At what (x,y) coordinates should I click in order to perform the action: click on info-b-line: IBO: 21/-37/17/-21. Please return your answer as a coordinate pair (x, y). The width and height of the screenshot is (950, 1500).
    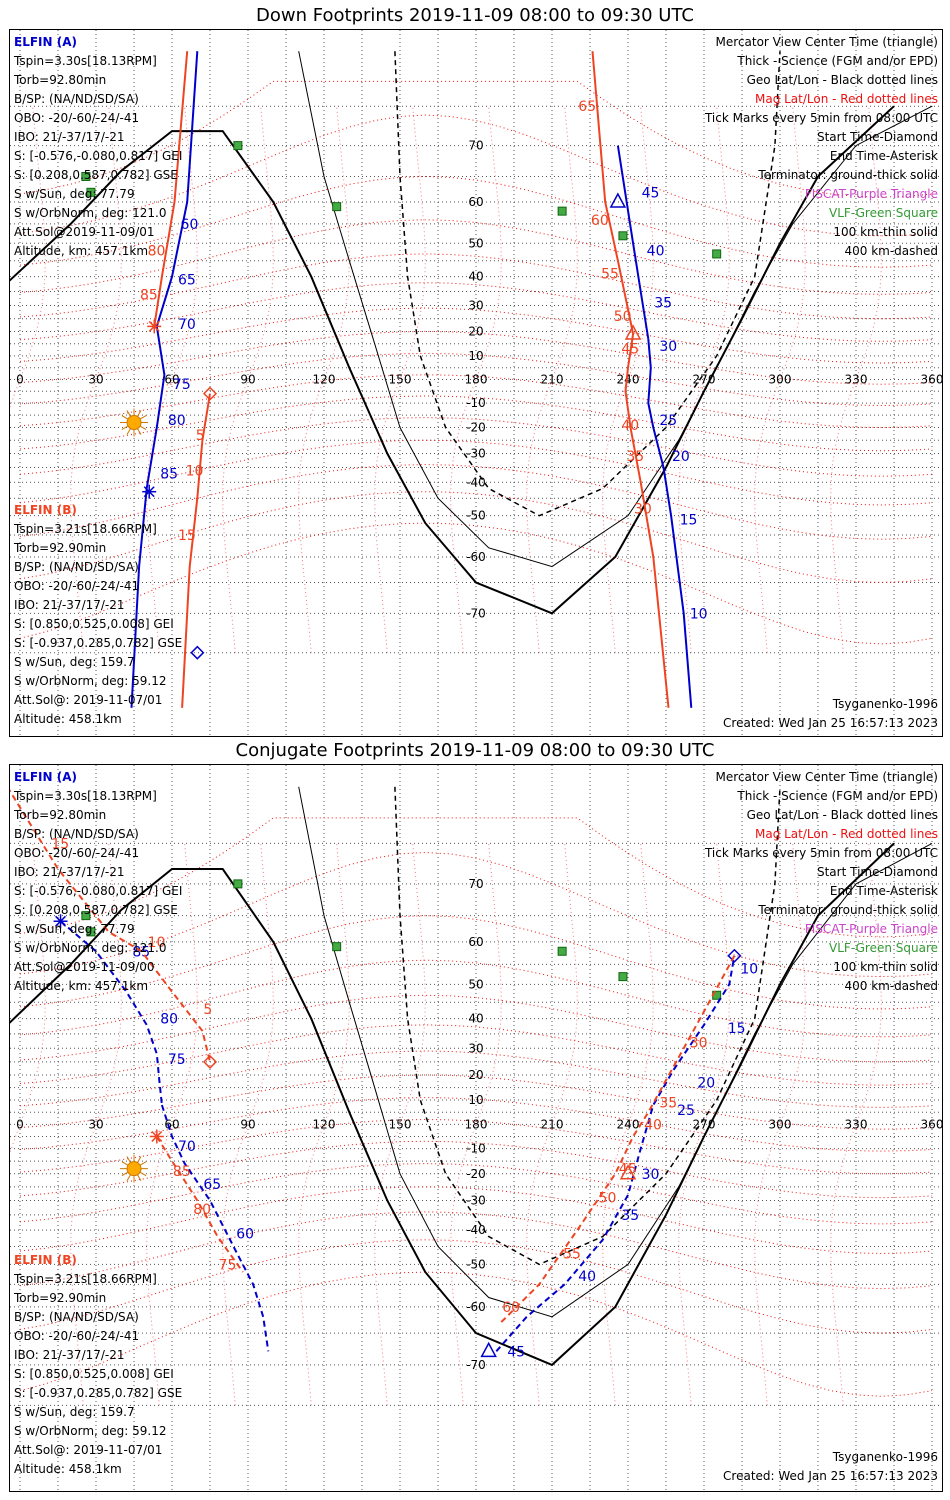
    Looking at the image, I should click on (69, 1355).